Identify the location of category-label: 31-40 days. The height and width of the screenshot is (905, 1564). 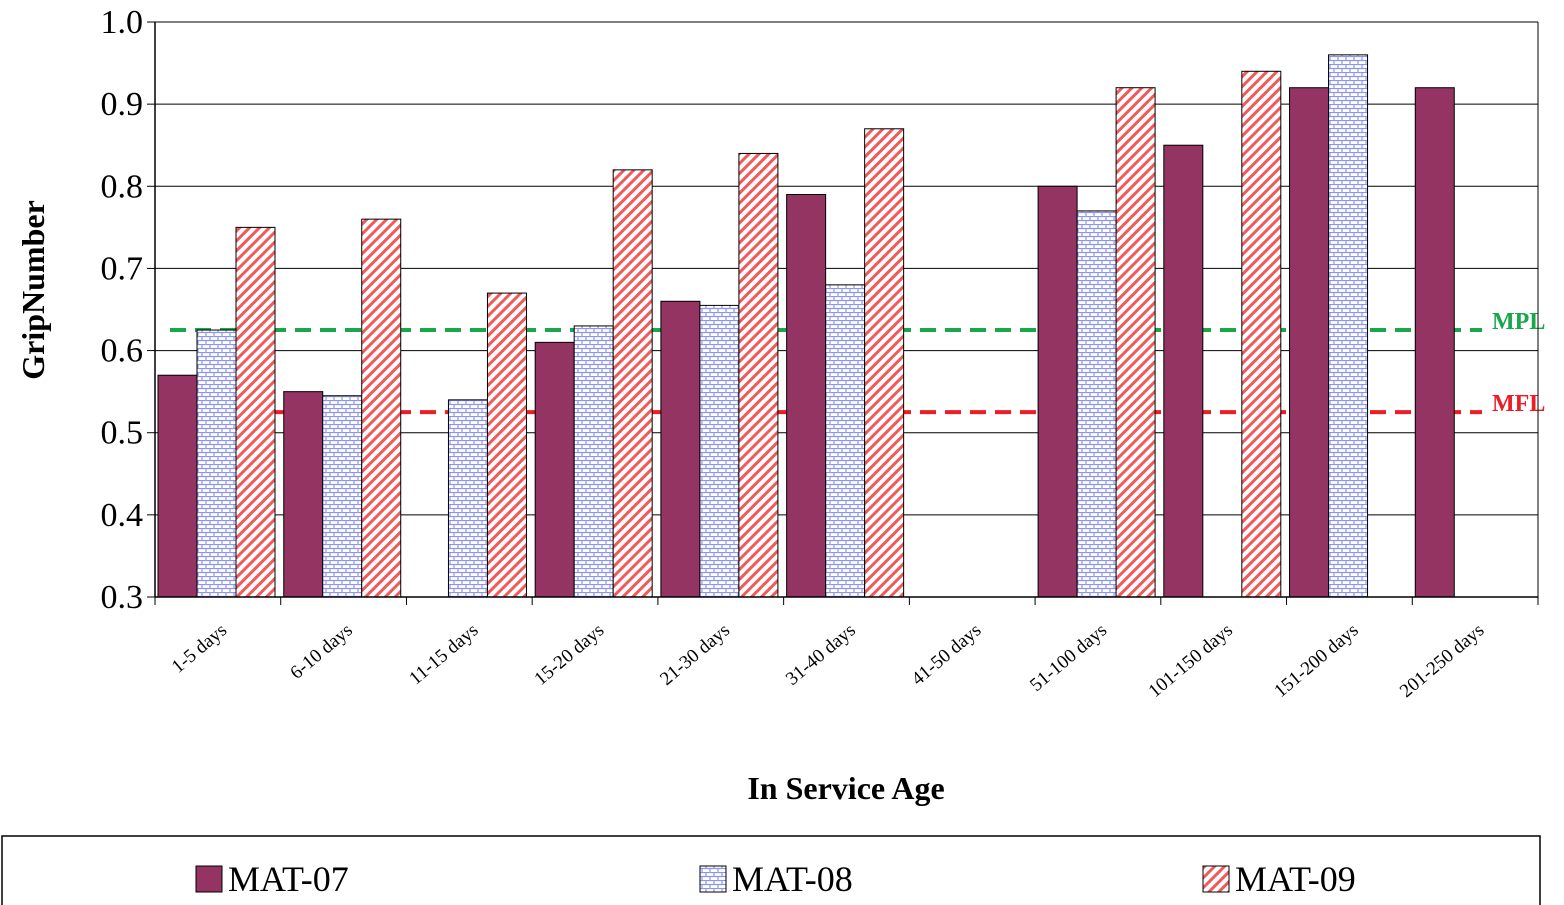
(821, 655).